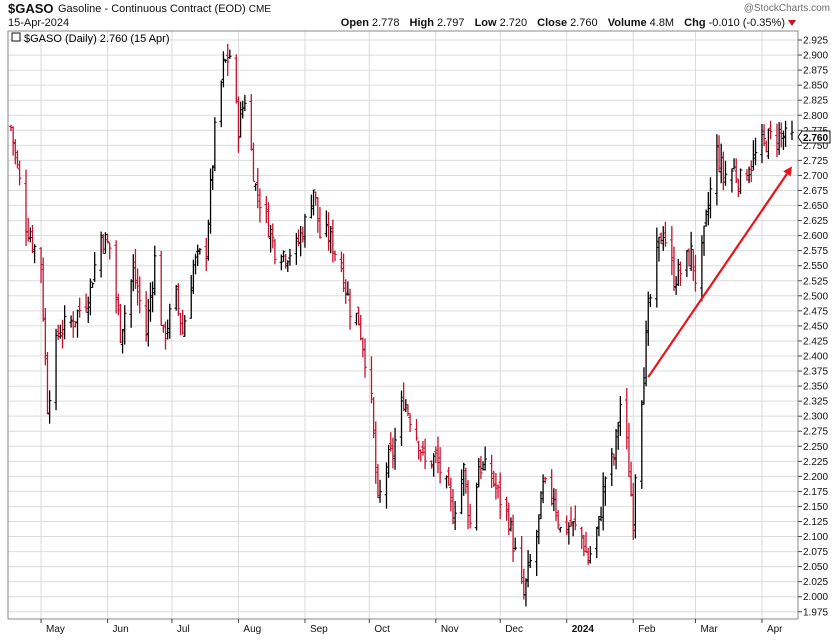  Describe the element at coordinates (815, 236) in the screenshot. I see `y-tick-label: 2.600` at that location.